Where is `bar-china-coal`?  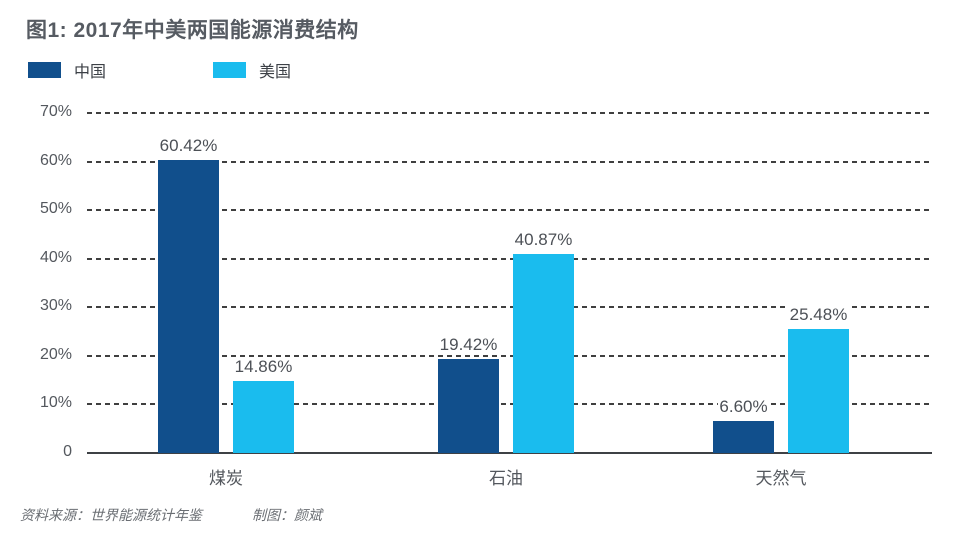 bar-china-coal is located at coordinates (188, 306).